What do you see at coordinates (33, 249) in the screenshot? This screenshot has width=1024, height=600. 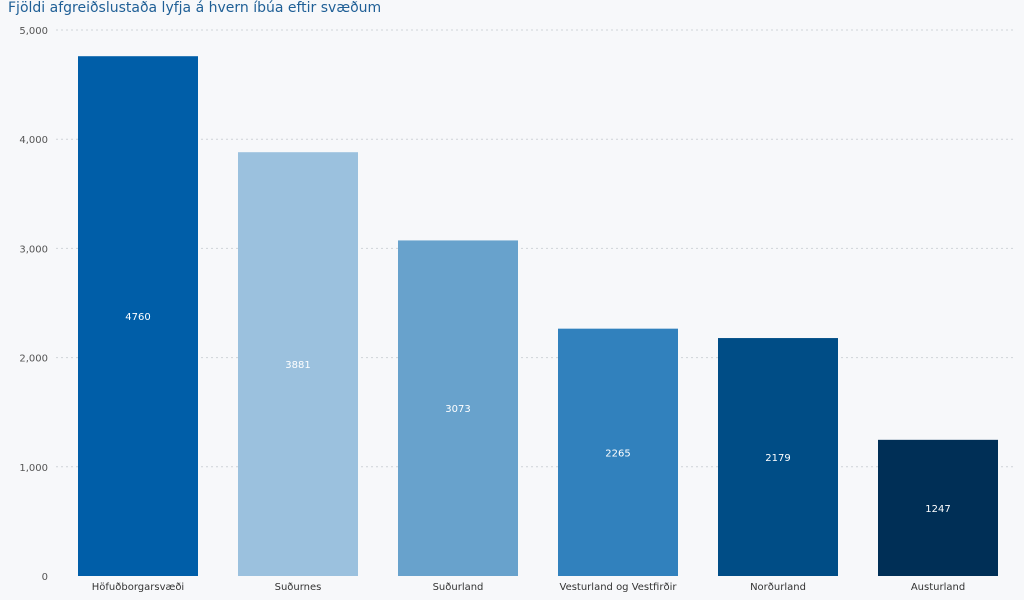 I see `y-tick-label: 3,000` at bounding box center [33, 249].